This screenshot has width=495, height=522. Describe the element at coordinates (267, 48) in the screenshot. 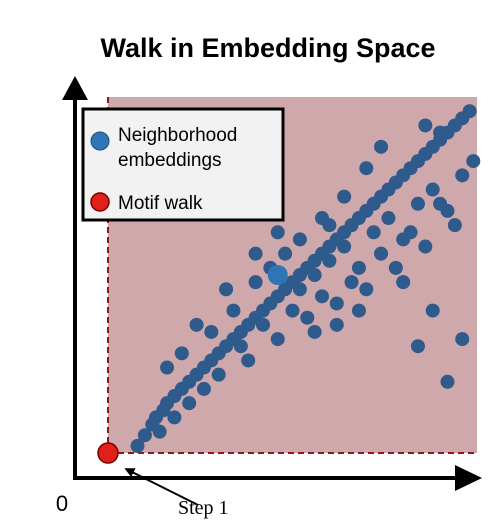

I see `chart-title: Walk in Embedding Space` at that location.